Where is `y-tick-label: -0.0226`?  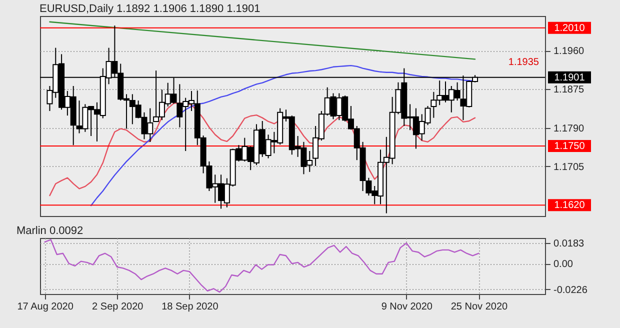 y-tick-label: -0.0226 is located at coordinates (571, 290).